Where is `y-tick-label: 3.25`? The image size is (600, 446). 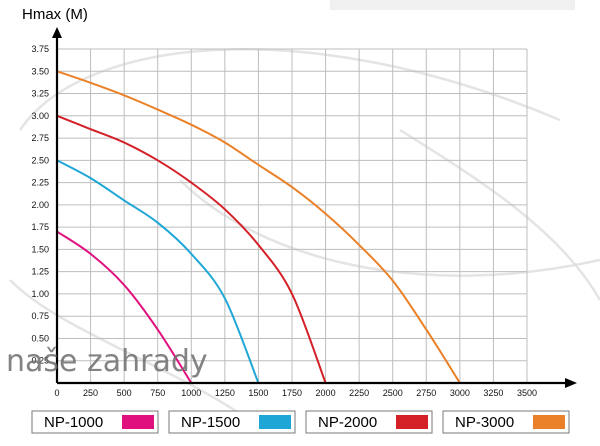
y-tick-label: 3.25 is located at coordinates (40, 94).